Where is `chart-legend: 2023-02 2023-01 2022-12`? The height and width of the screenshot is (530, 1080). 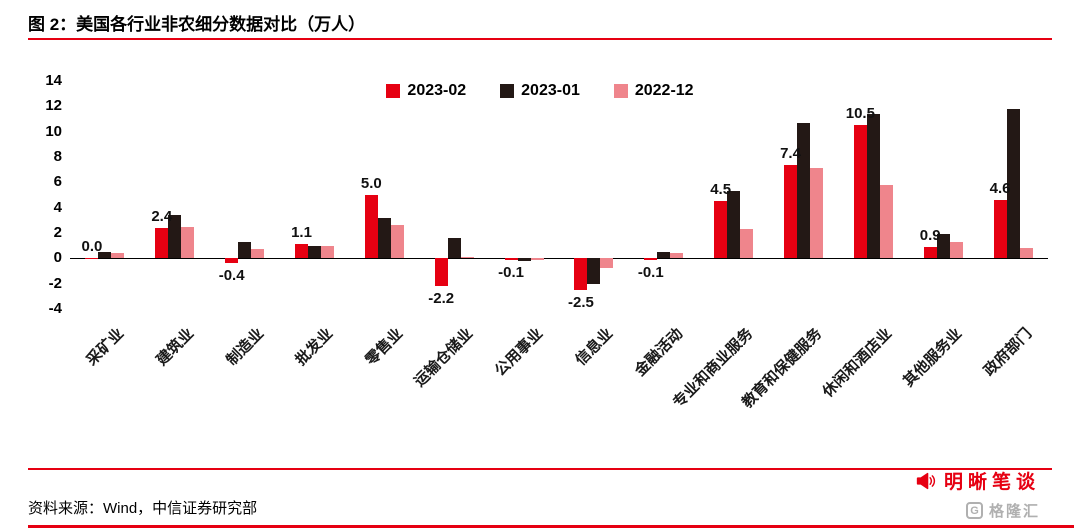
chart-legend: 2023-02 2023-01 2022-12 is located at coordinates (540, 91).